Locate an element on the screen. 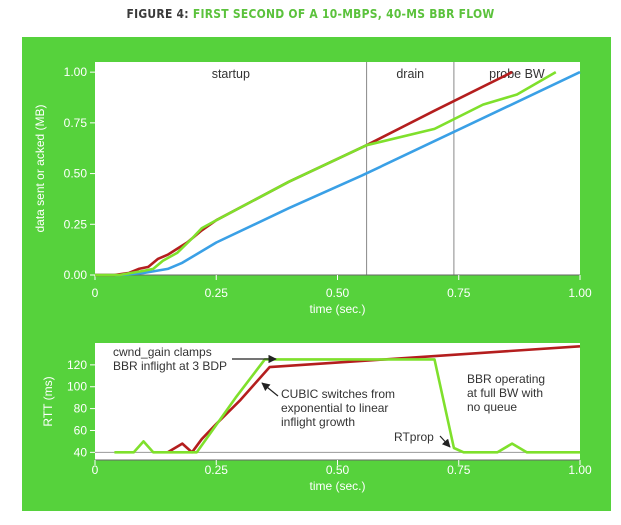 The width and height of the screenshot is (621, 525). y-axis-label: data sent or acked (MB) is located at coordinates (40, 168).